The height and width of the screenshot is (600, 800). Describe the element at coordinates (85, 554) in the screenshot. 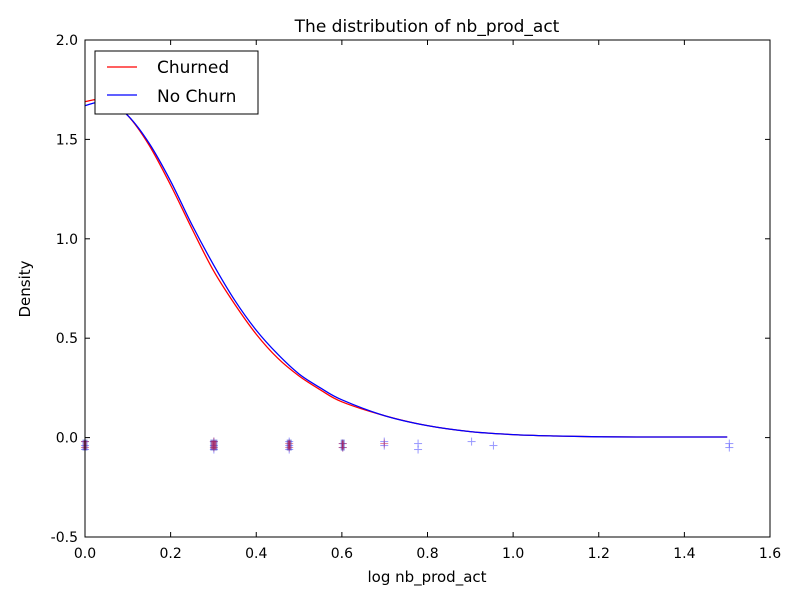

I see `x-tick-label: 0.0` at that location.